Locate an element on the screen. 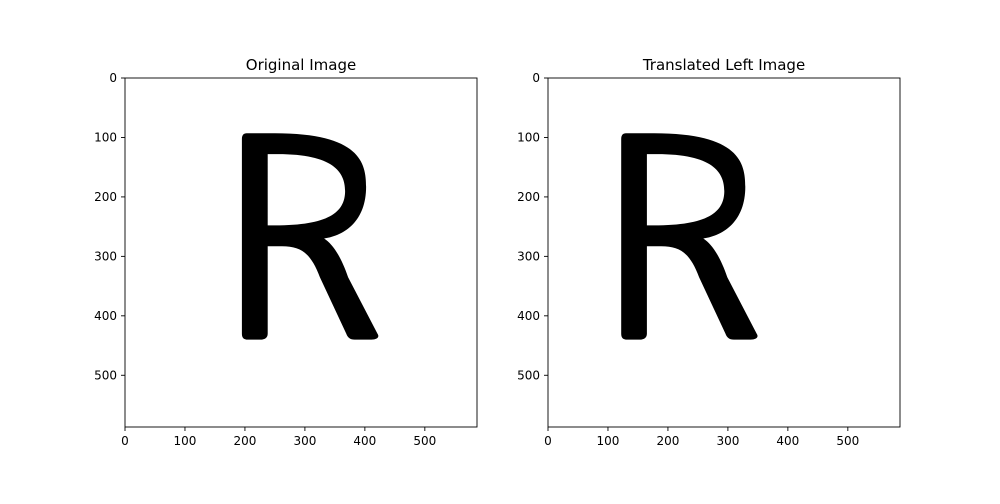 This screenshot has width=1000, height=504. translated-left-image-title: Translated Left Image is located at coordinates (723, 65).